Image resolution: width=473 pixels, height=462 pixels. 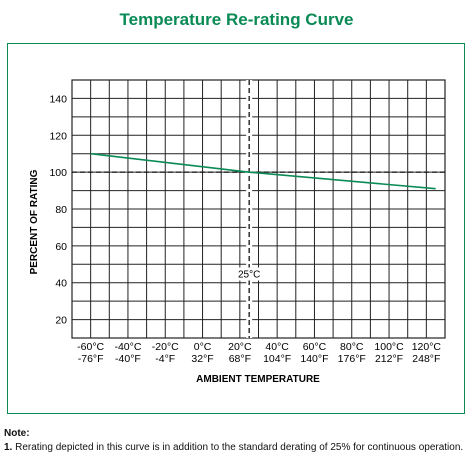 What do you see at coordinates (90, 347) in the screenshot?
I see `x-tick-label-celsius: -60°C` at bounding box center [90, 347].